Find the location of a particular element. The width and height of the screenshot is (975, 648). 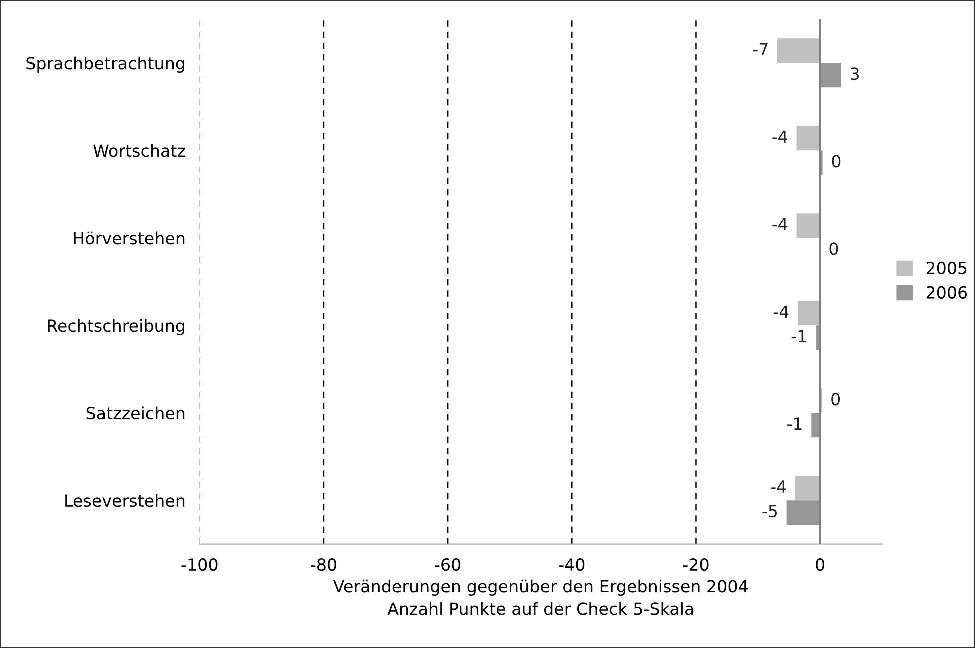

data-label: -5 is located at coordinates (770, 511).